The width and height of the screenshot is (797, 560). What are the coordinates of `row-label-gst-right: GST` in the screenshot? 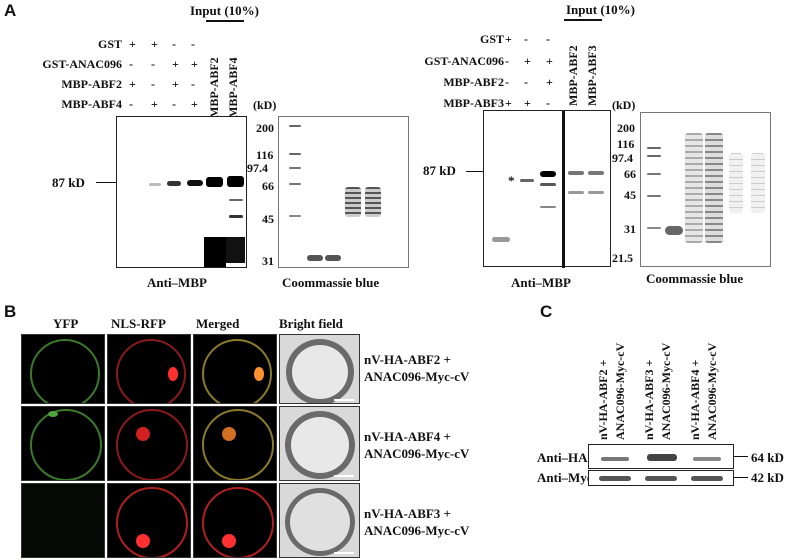 It's located at (491, 39).